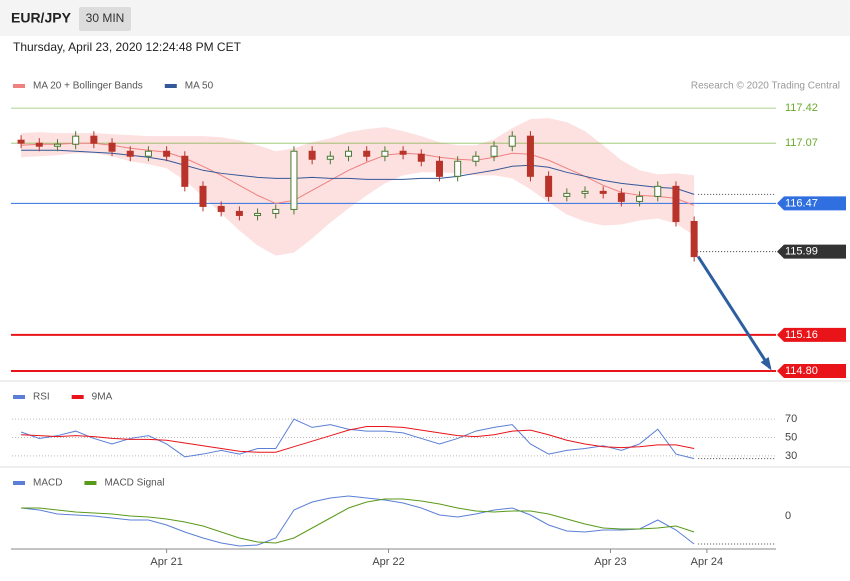 The height and width of the screenshot is (581, 850). I want to click on header-bar, so click(425, 18).